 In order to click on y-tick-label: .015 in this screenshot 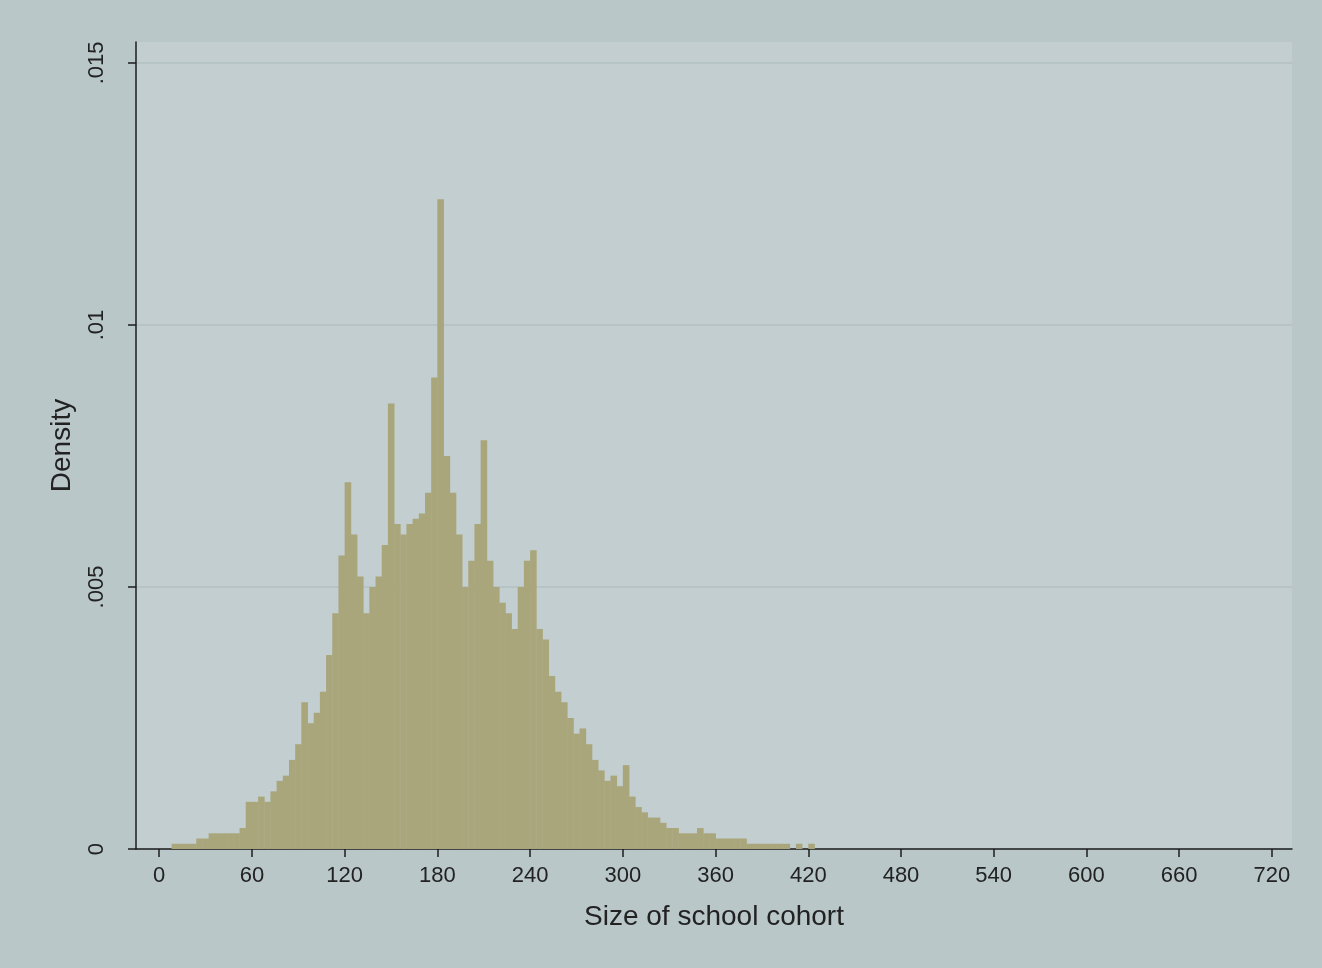, I will do `click(95, 63)`.